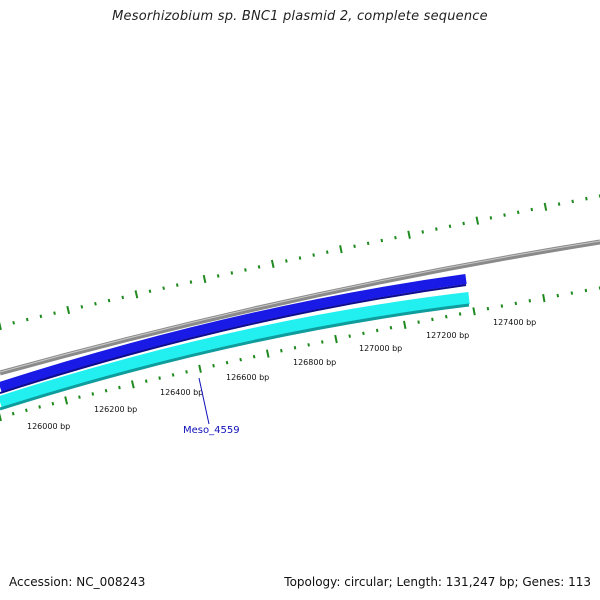 This screenshot has width=600, height=600. I want to click on reverse-track-edge, so click(235, 357).